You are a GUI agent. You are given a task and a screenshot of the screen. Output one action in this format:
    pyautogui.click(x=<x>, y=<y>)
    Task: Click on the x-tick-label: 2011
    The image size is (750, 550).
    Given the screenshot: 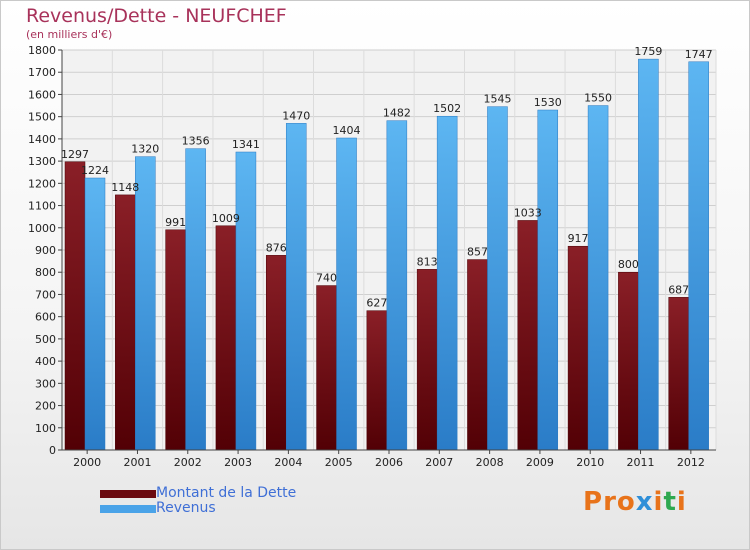 What is the action you would take?
    pyautogui.click(x=641, y=462)
    